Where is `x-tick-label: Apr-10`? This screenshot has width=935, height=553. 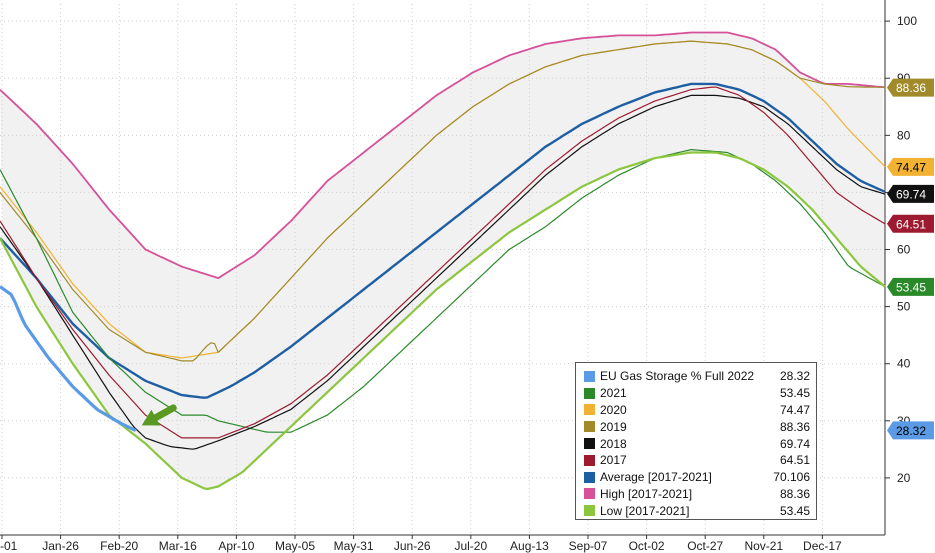 x-tick-label: Apr-10 is located at coordinates (236, 546).